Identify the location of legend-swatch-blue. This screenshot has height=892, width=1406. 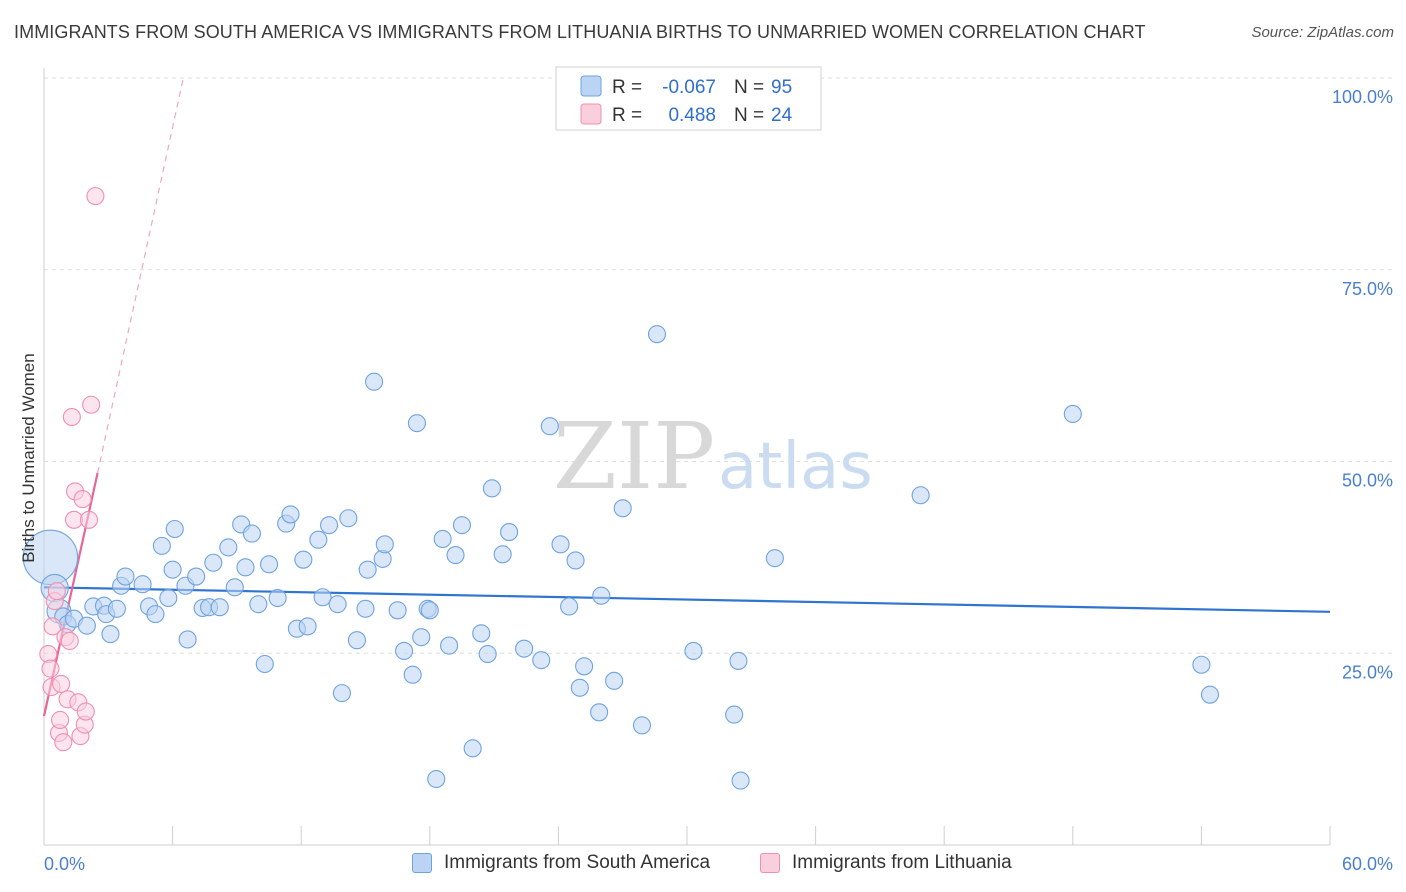
(591, 86).